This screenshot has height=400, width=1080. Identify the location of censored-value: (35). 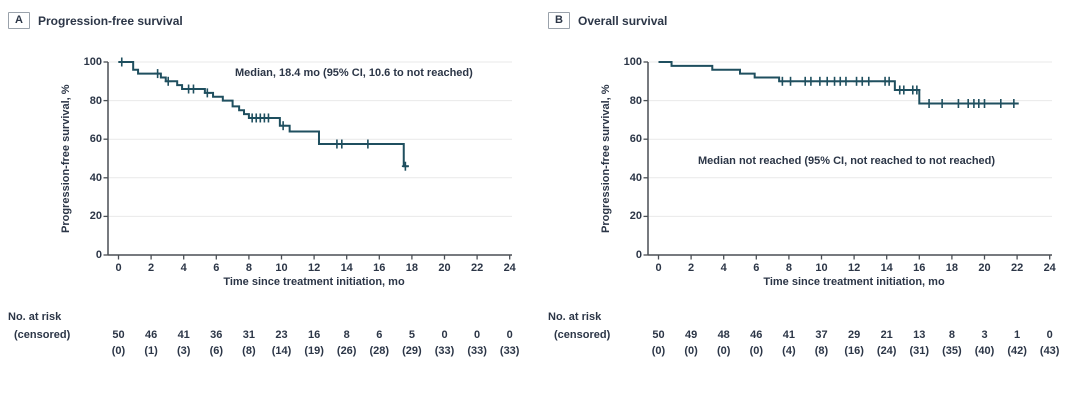
(952, 351).